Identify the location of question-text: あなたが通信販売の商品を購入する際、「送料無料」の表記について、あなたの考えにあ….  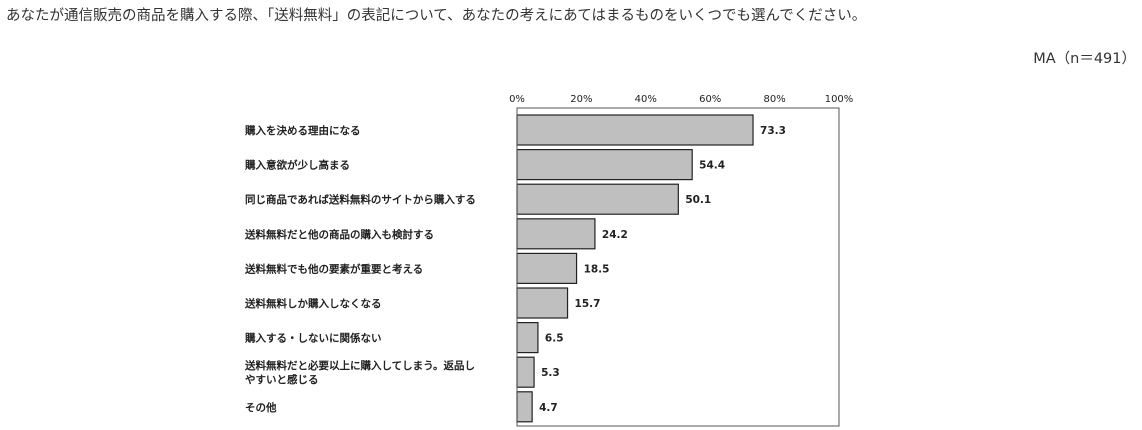
(436, 16).